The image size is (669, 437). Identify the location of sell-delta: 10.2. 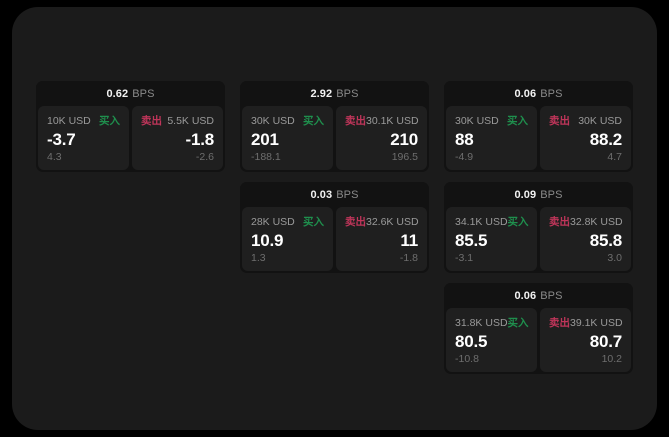
(611, 359).